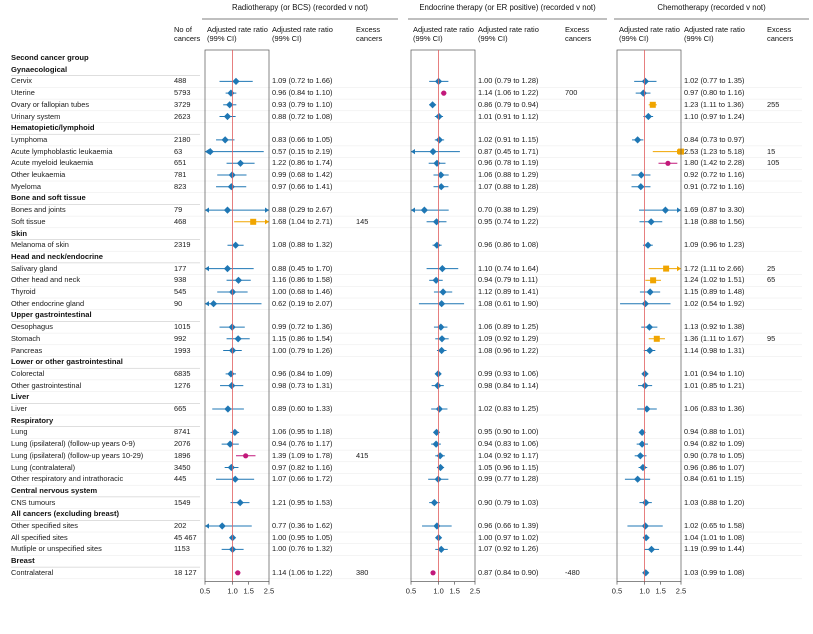 Image resolution: width=813 pixels, height=634 pixels. What do you see at coordinates (302, 139) in the screenshot?
I see `row-rate-text: 0.83 (0.66 to 1.05)` at bounding box center [302, 139].